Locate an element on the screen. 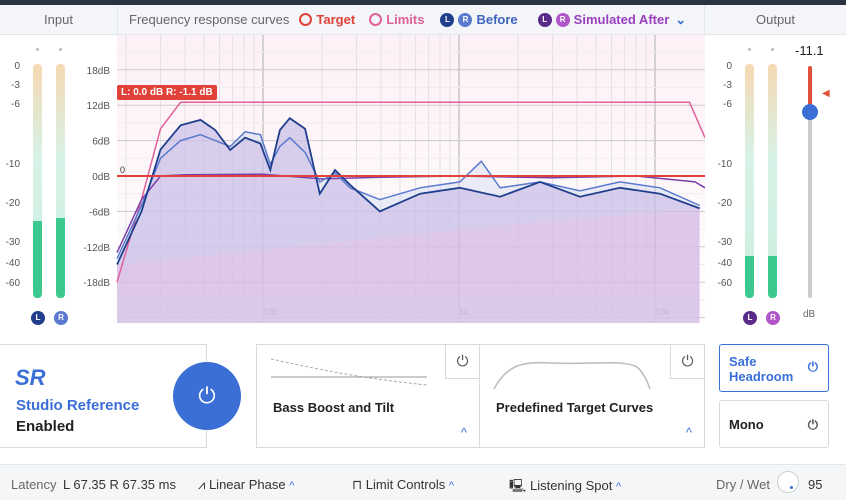 The image size is (846, 500). limit-controls-button: ⊓ Limit Controls ^ is located at coordinates (403, 485).